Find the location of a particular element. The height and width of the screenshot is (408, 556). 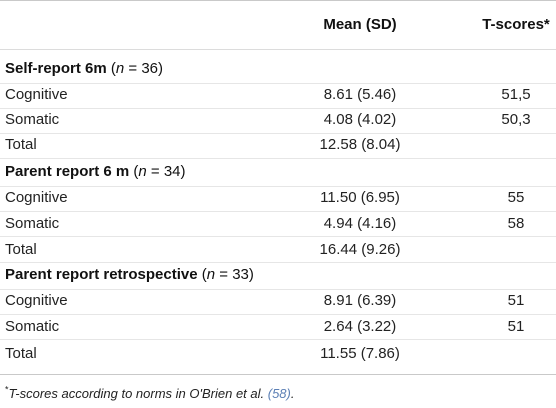

header-mean-sd: Mean (SD) is located at coordinates (360, 24).